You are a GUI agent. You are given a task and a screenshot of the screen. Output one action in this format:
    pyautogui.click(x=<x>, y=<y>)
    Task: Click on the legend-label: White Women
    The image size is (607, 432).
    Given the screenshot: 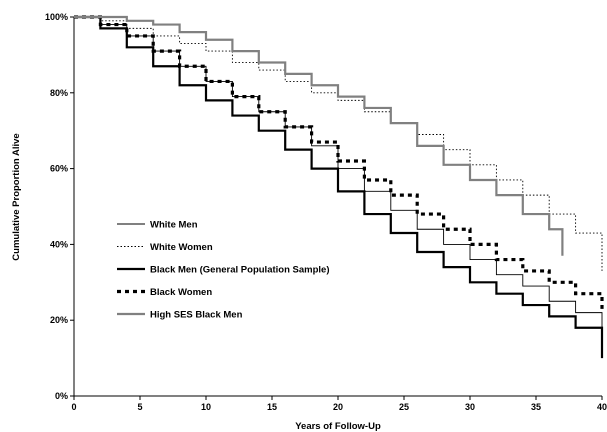 What is the action you would take?
    pyautogui.click(x=181, y=247)
    